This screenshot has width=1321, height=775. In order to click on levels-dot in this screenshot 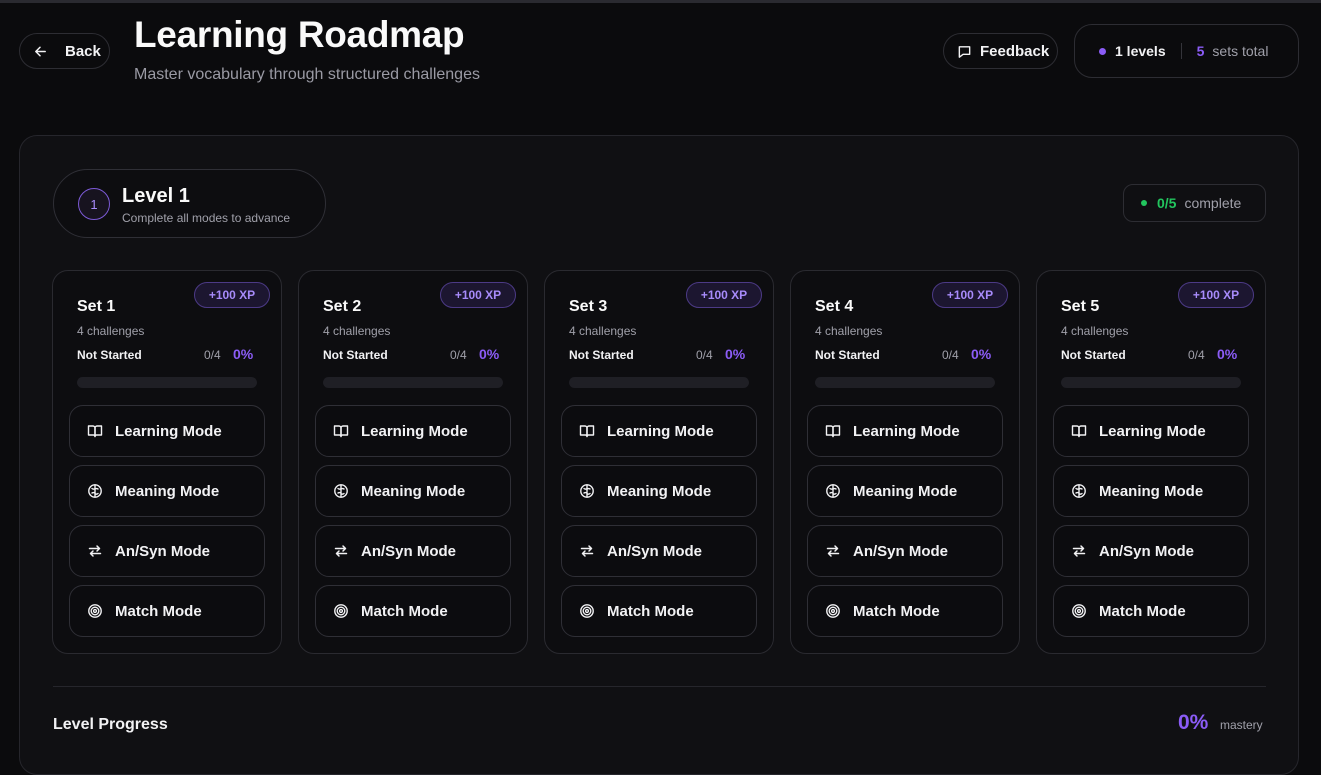, I will do `click(1102, 51)`.